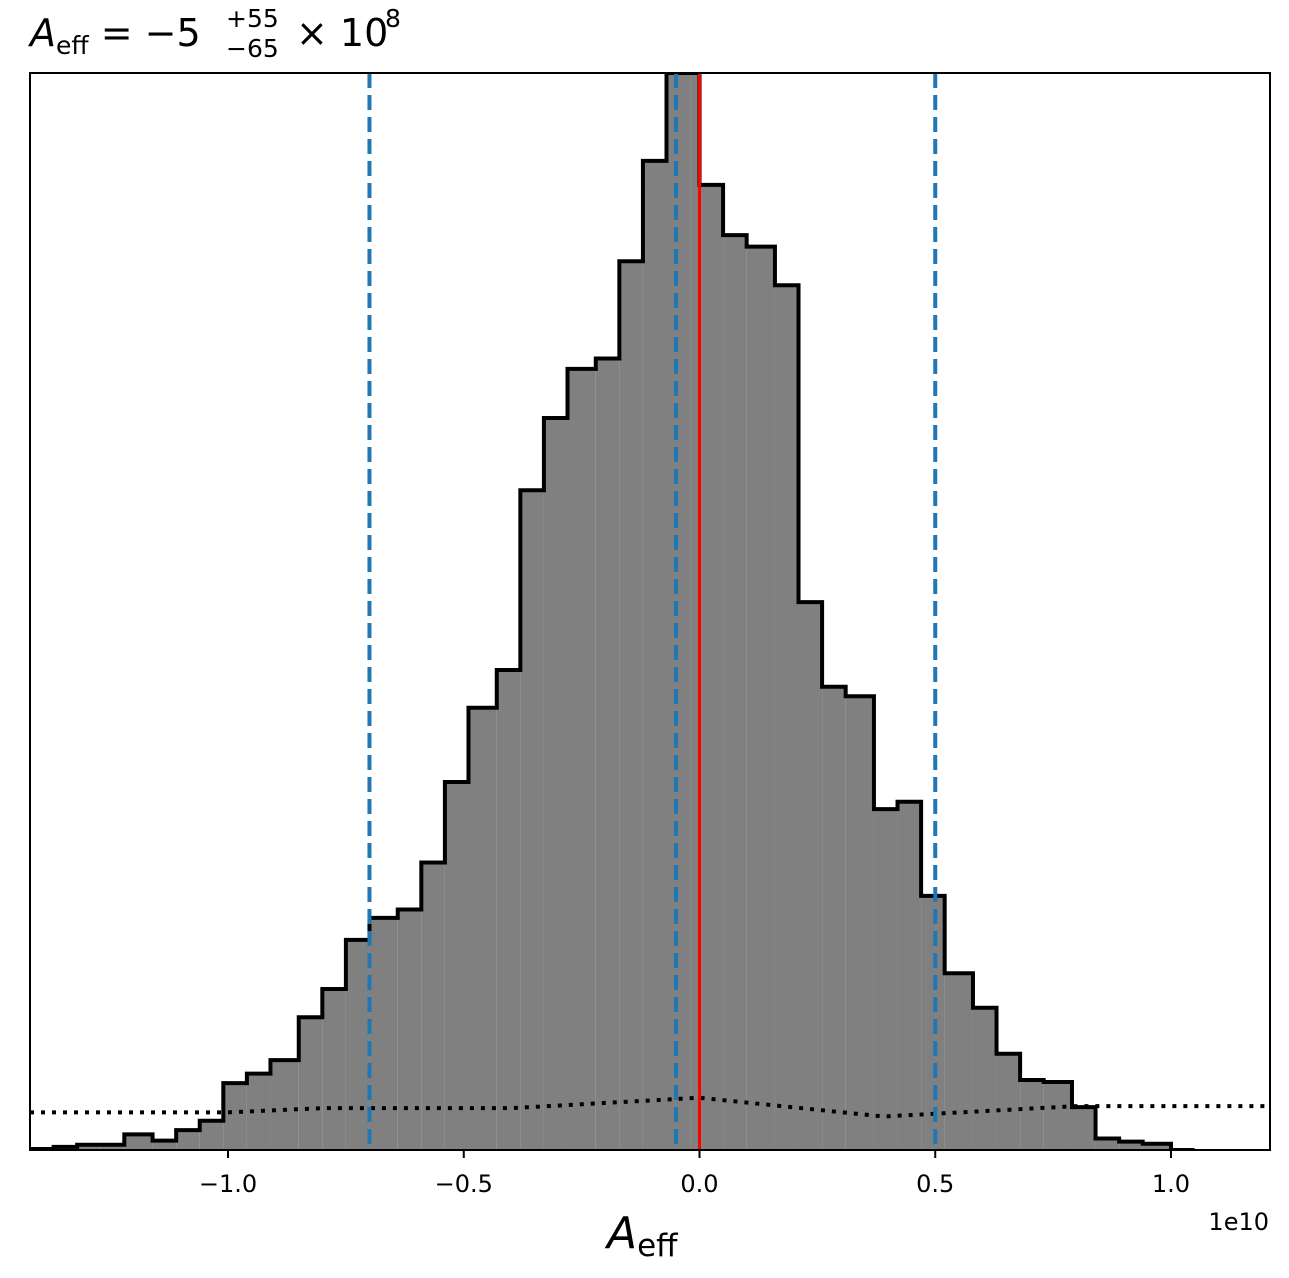 The image size is (1289, 1278). I want to click on title-equals: = −5, so click(145, 33).